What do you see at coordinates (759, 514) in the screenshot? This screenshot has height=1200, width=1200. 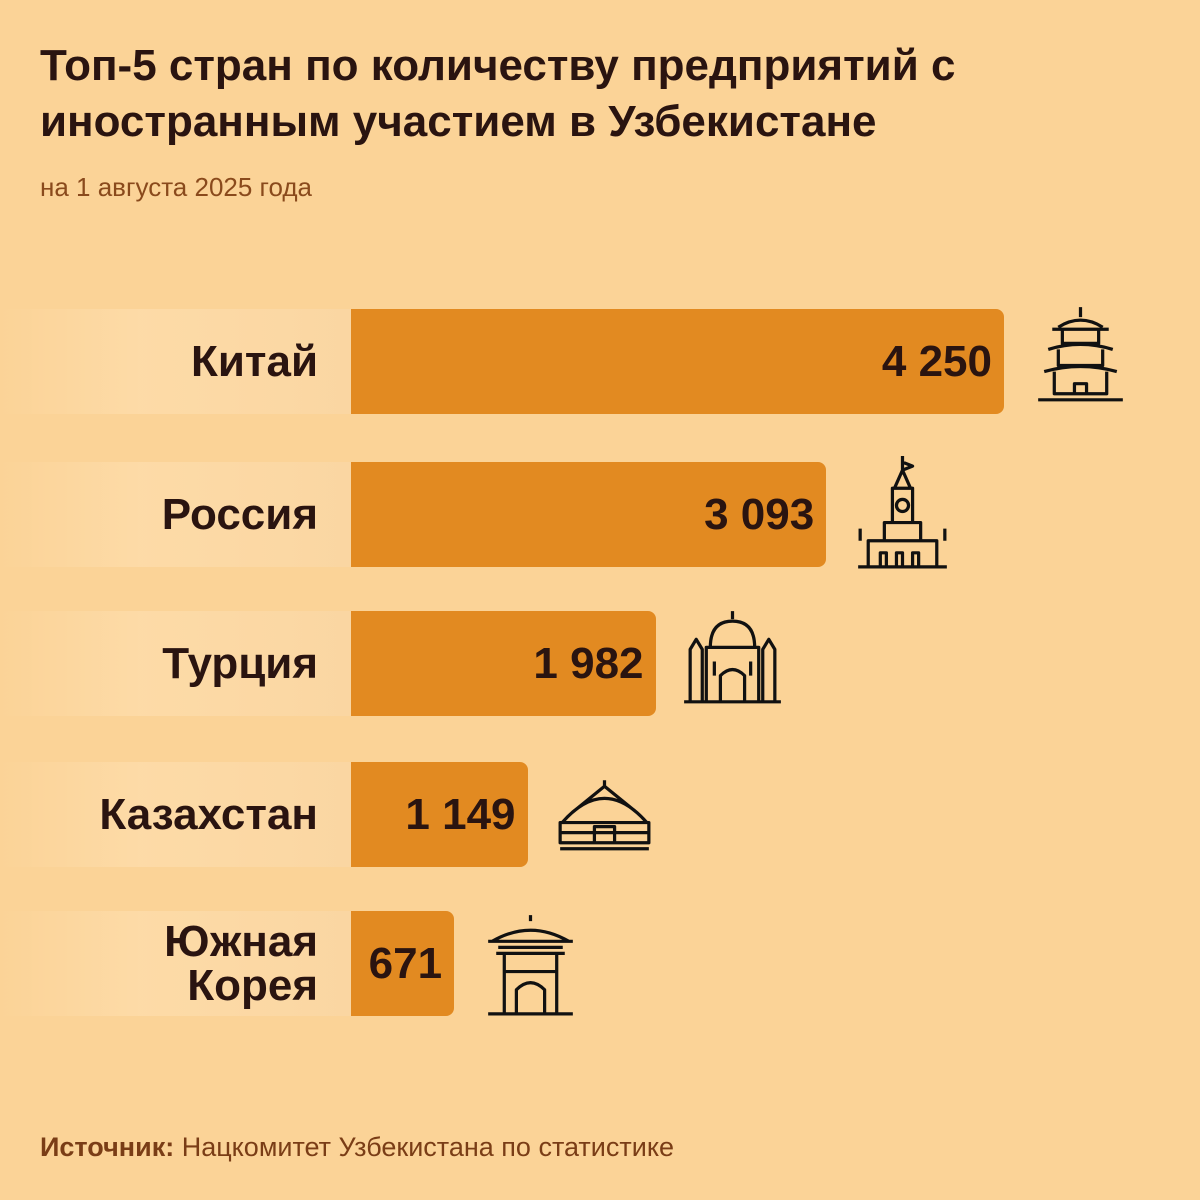 I see `value-label: 3 093` at bounding box center [759, 514].